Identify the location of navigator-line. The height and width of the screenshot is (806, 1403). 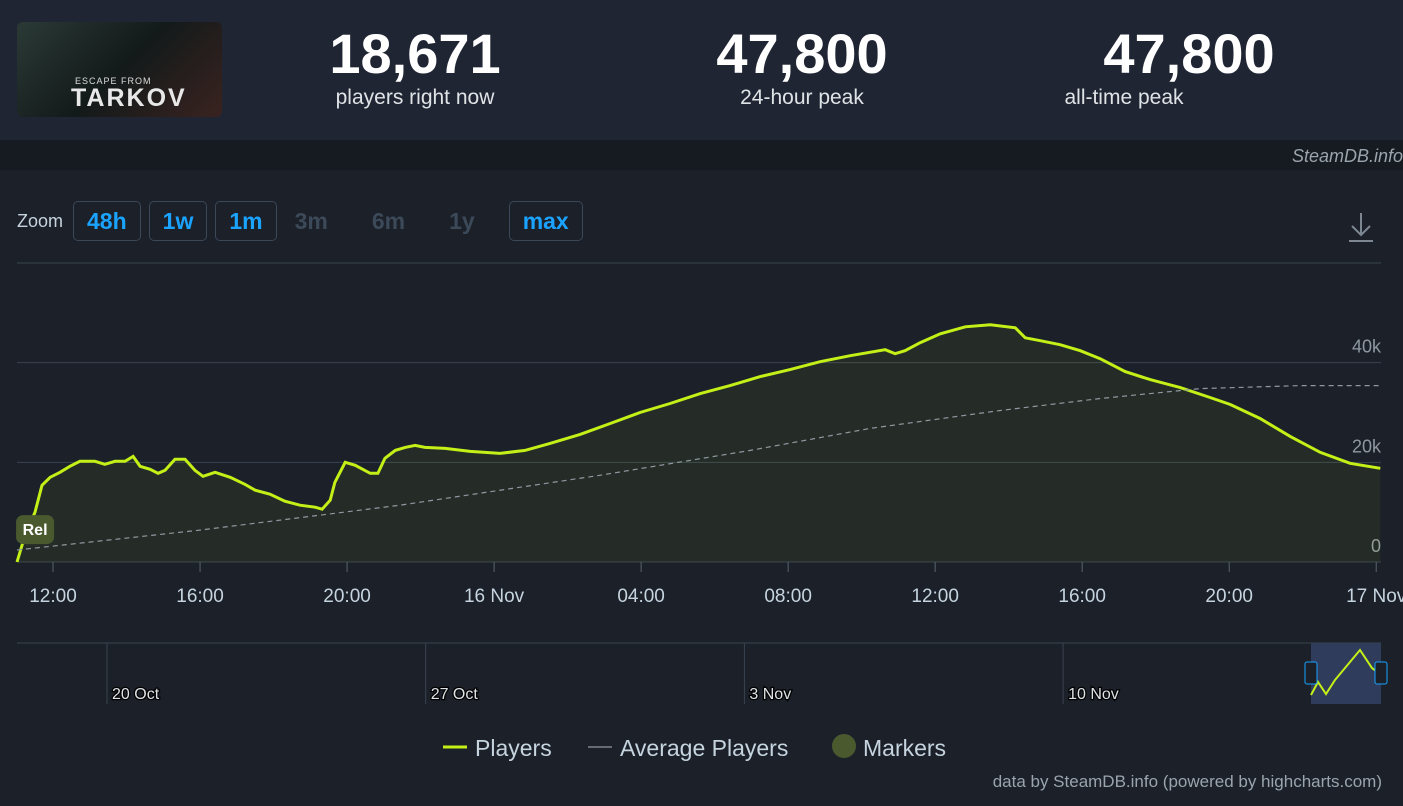
(1346, 672).